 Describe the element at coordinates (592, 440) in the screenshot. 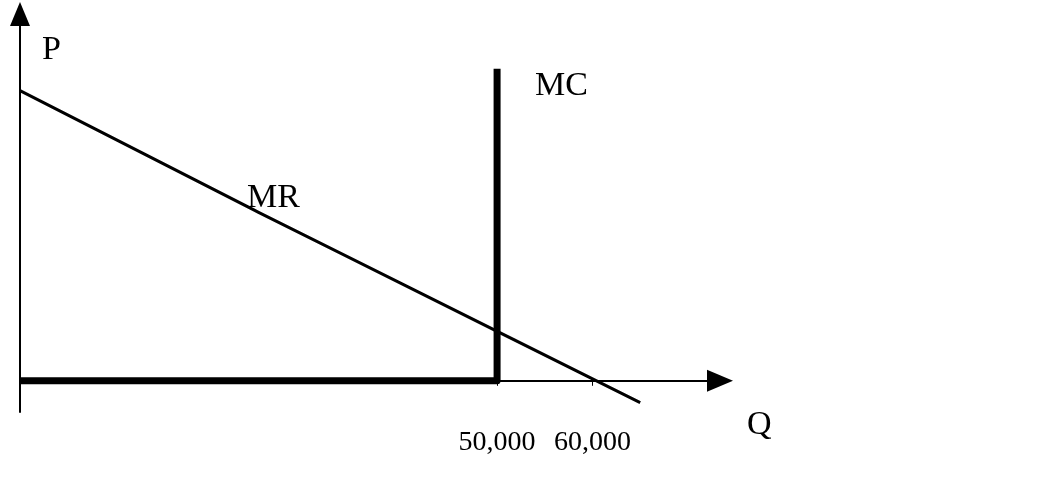

I see `x-tick-label: 60,000` at that location.